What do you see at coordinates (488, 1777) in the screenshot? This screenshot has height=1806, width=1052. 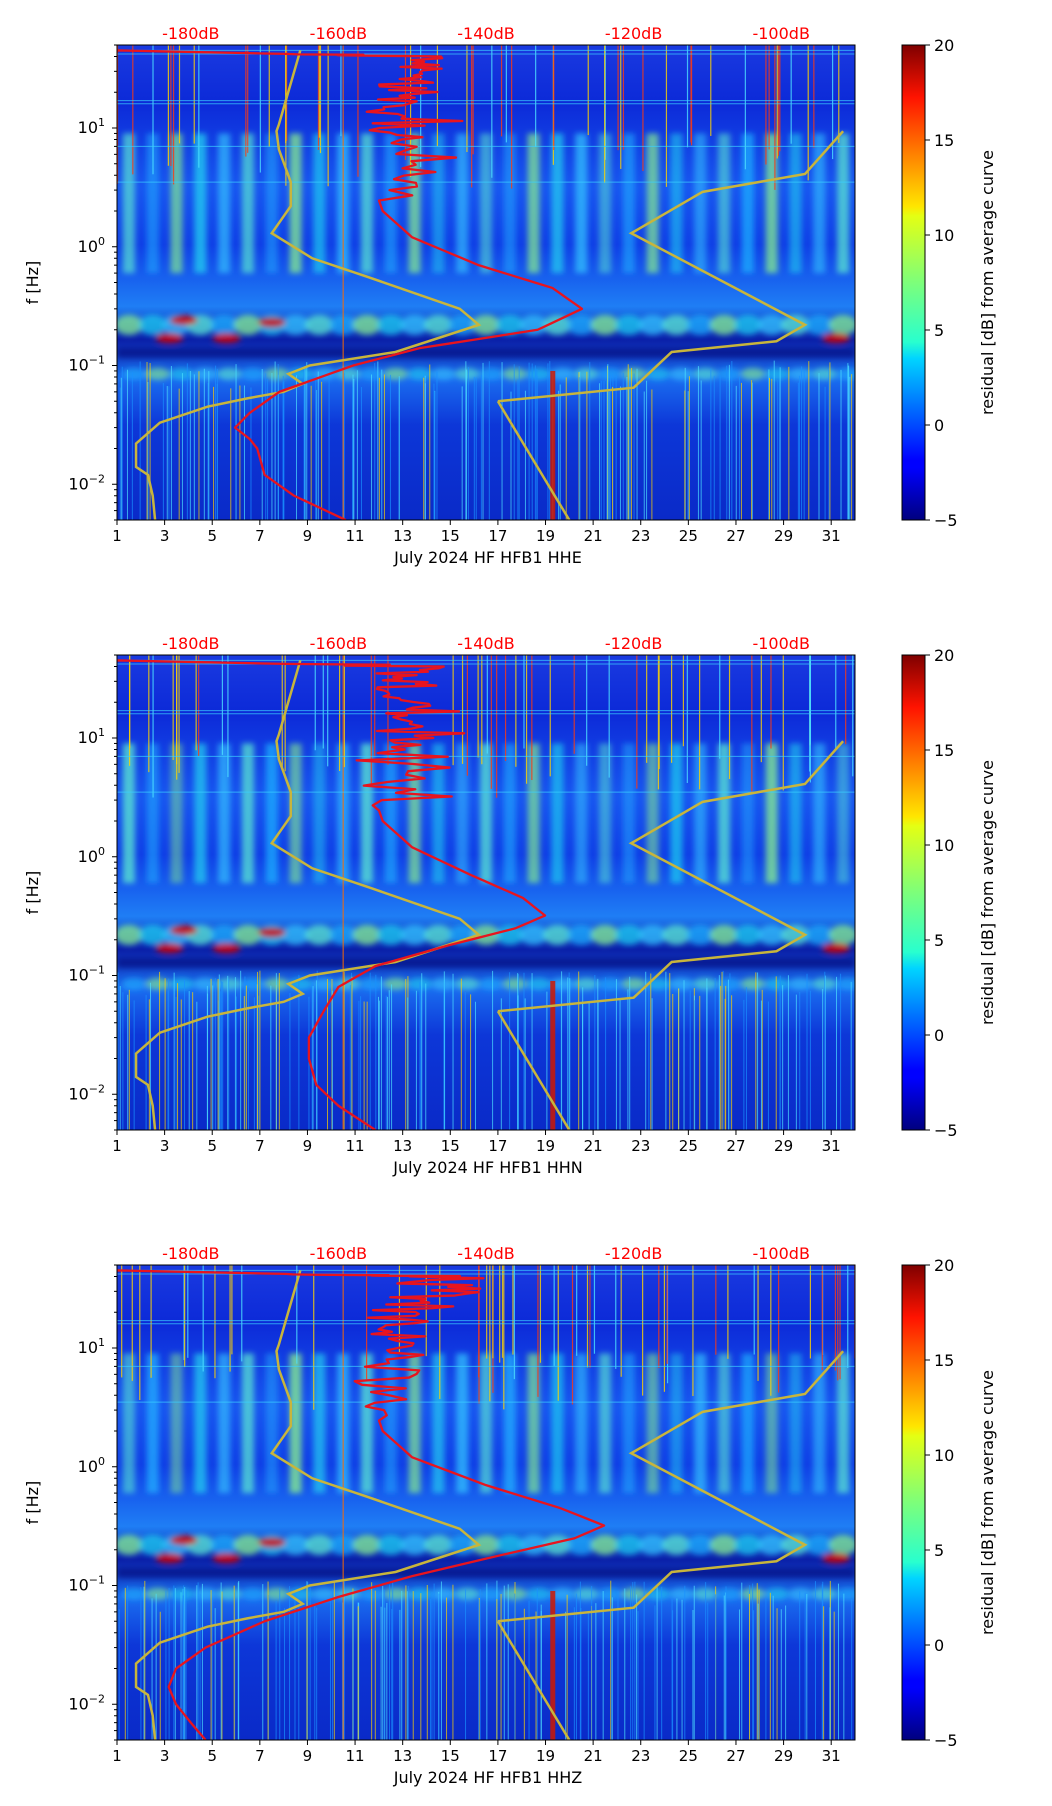 I see `x-axis-label: July 2024 HF HFB1 HHZ` at bounding box center [488, 1777].